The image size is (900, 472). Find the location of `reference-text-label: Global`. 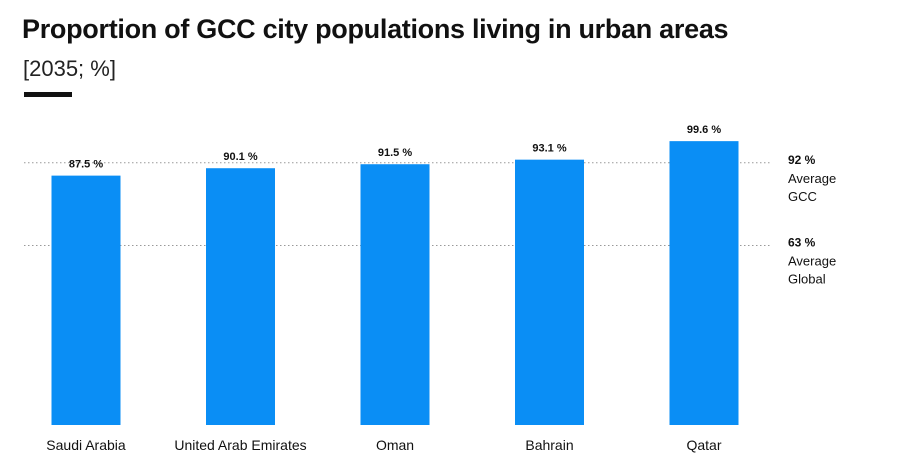

reference-text-label: Global is located at coordinates (807, 278).